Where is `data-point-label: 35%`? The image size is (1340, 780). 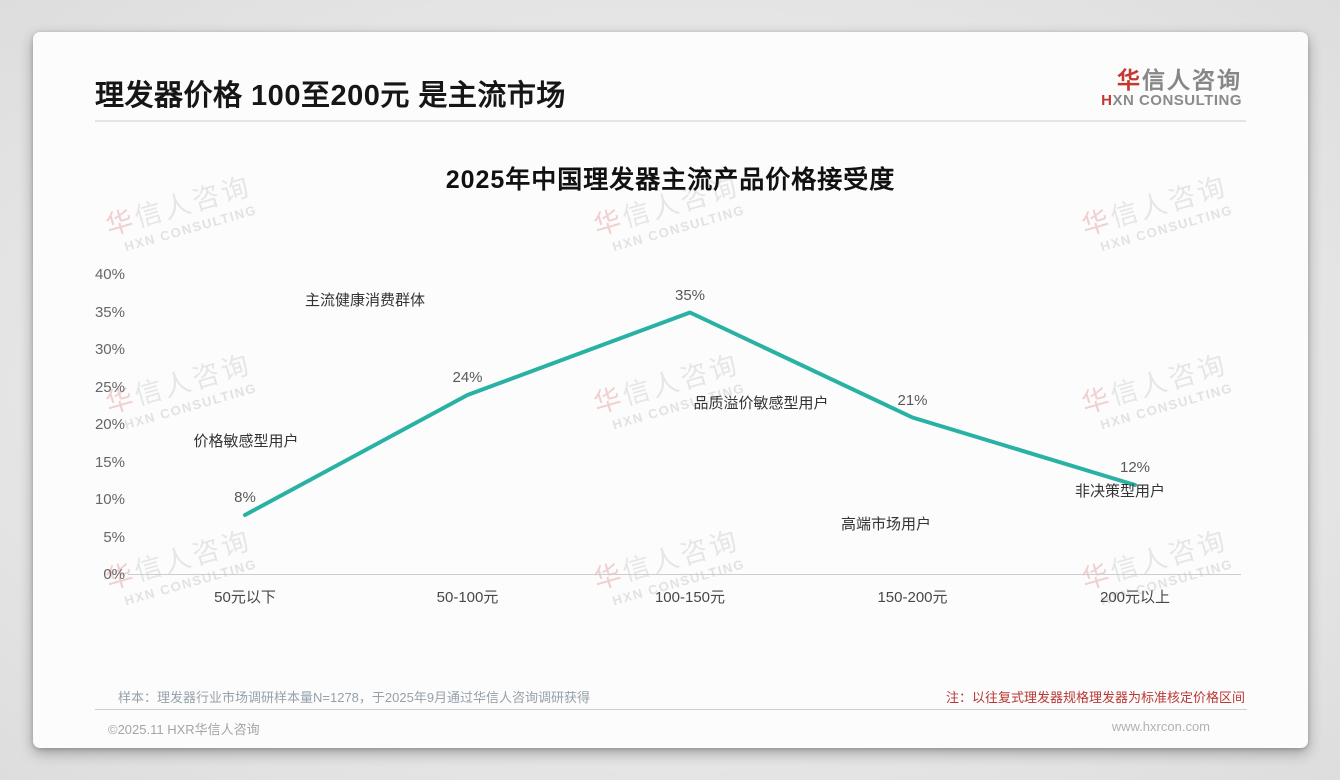
data-point-label: 35% is located at coordinates (690, 295).